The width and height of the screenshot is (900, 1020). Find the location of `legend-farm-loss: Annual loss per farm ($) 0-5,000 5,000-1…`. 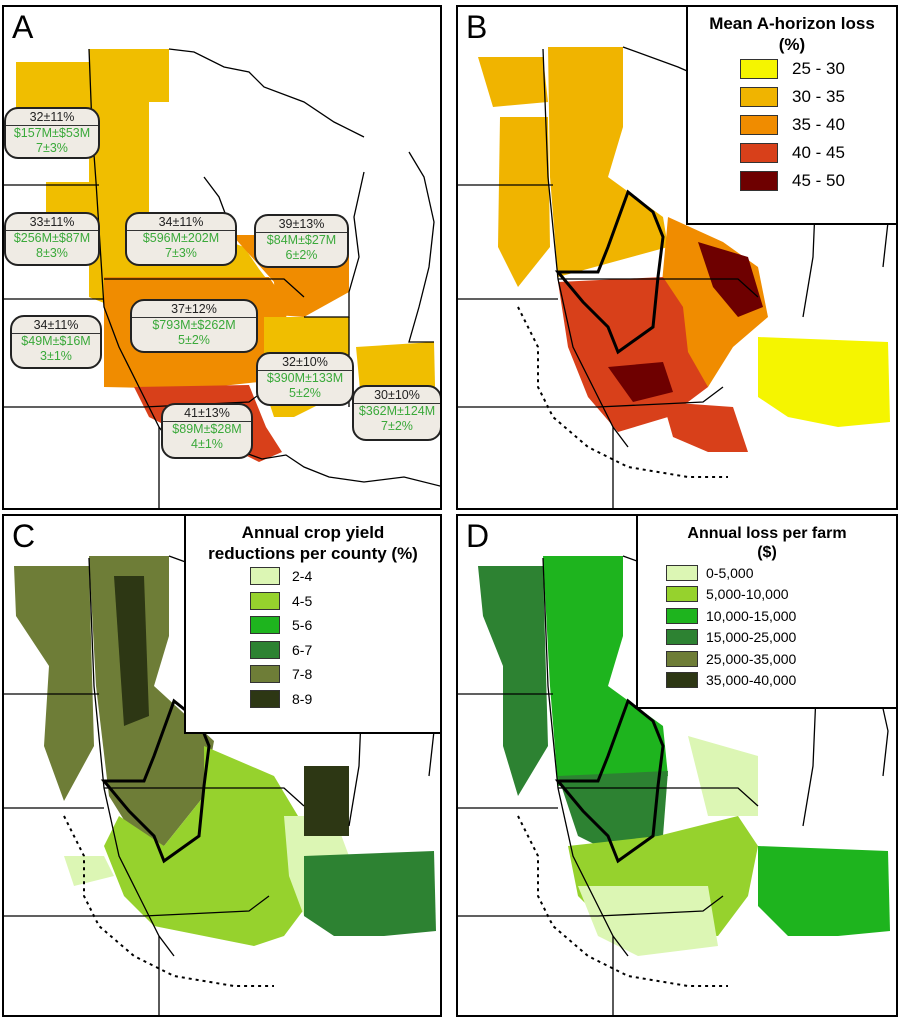

legend-farm-loss: Annual loss per farm ($) 0-5,000 5,000-1… is located at coordinates (766, 612).